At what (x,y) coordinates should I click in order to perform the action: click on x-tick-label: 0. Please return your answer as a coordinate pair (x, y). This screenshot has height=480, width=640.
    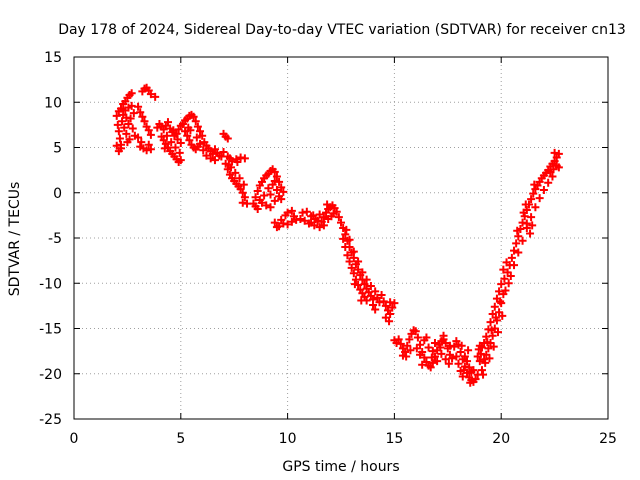
    Looking at the image, I should click on (74, 439).